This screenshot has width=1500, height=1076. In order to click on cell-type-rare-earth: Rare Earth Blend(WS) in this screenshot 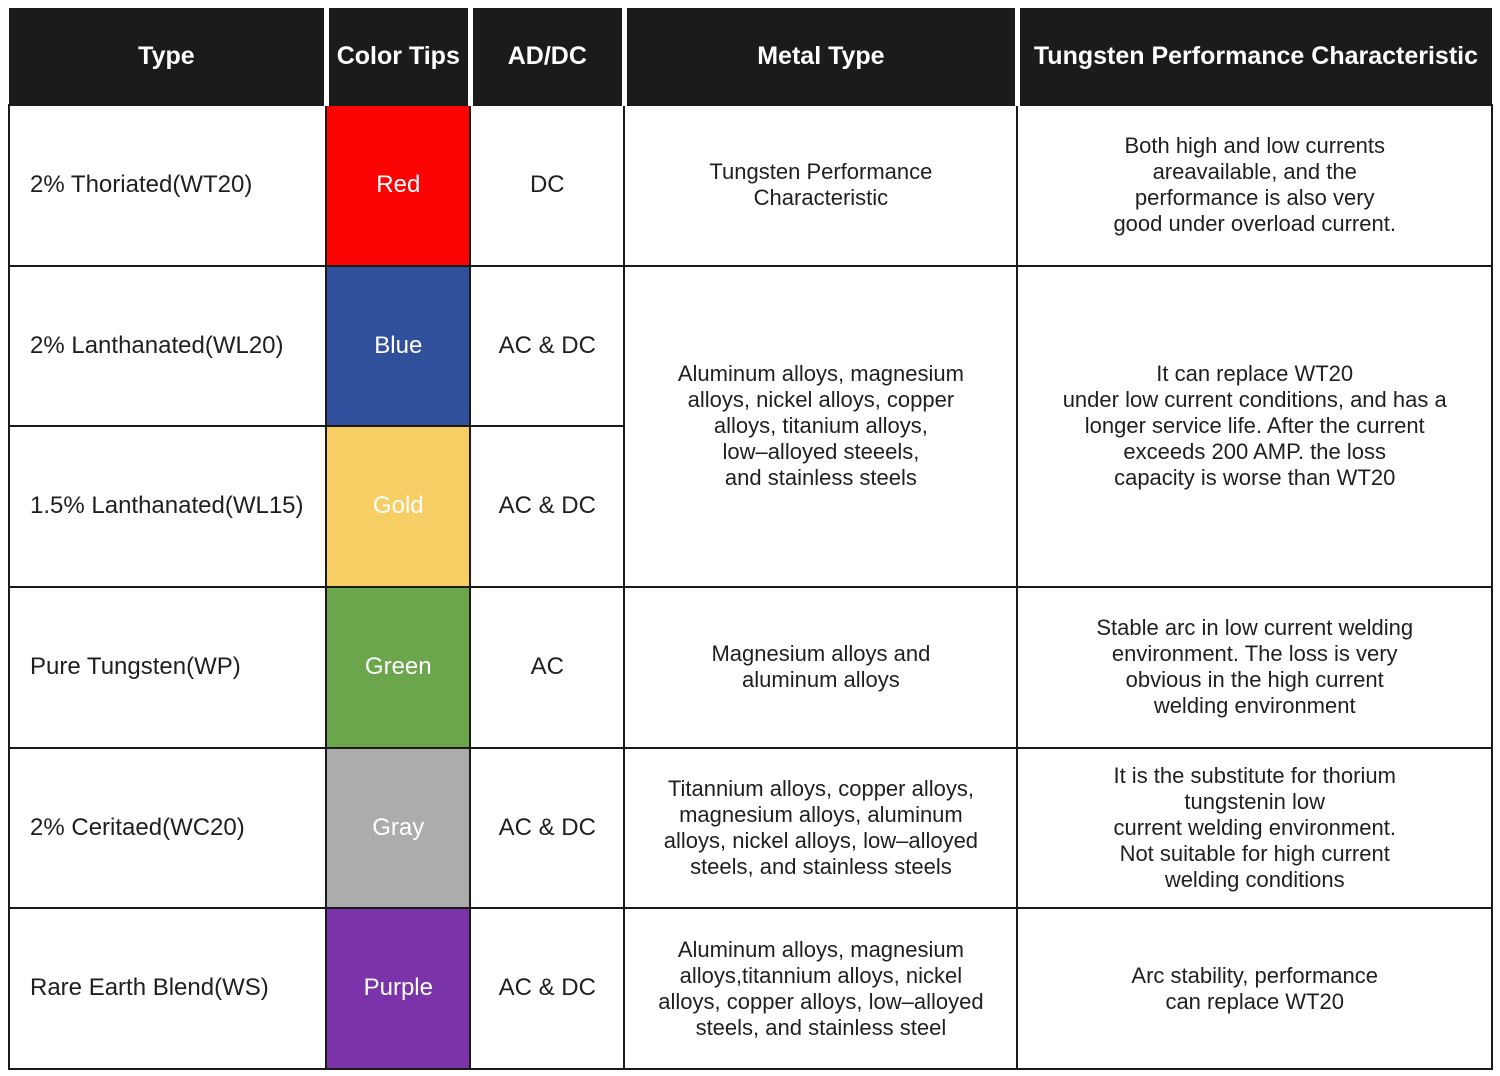, I will do `click(167, 988)`.